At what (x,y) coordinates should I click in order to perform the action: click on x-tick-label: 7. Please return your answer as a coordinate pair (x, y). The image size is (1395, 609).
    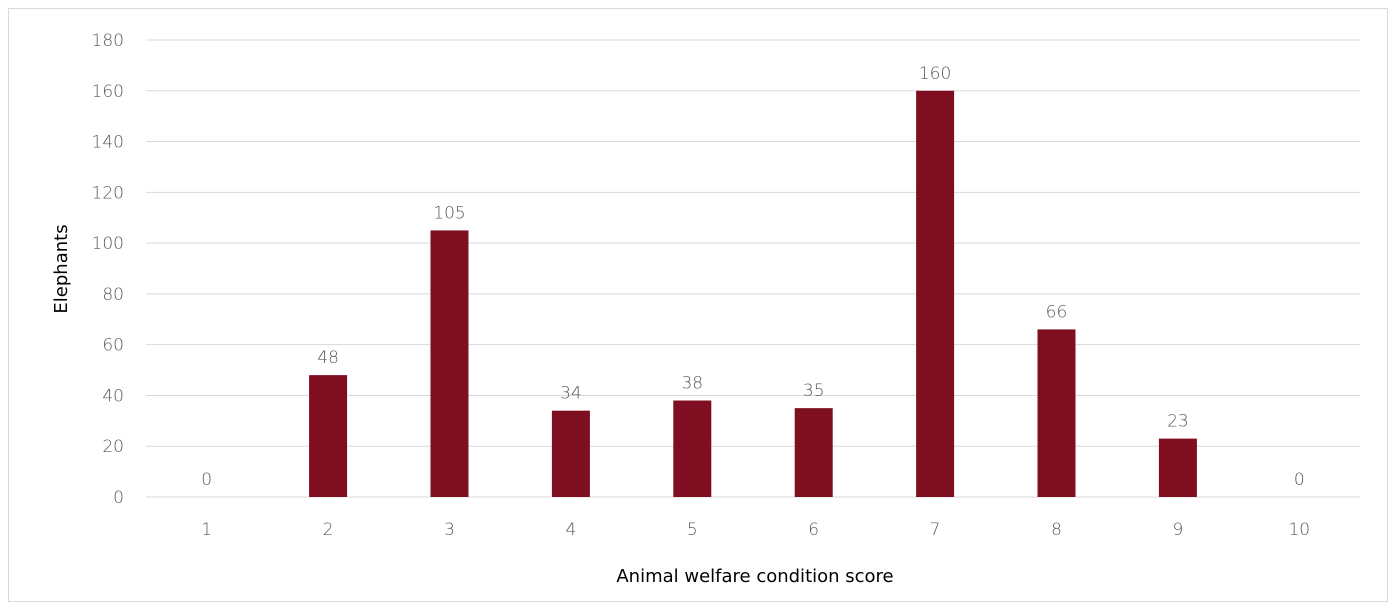
    Looking at the image, I should click on (935, 530).